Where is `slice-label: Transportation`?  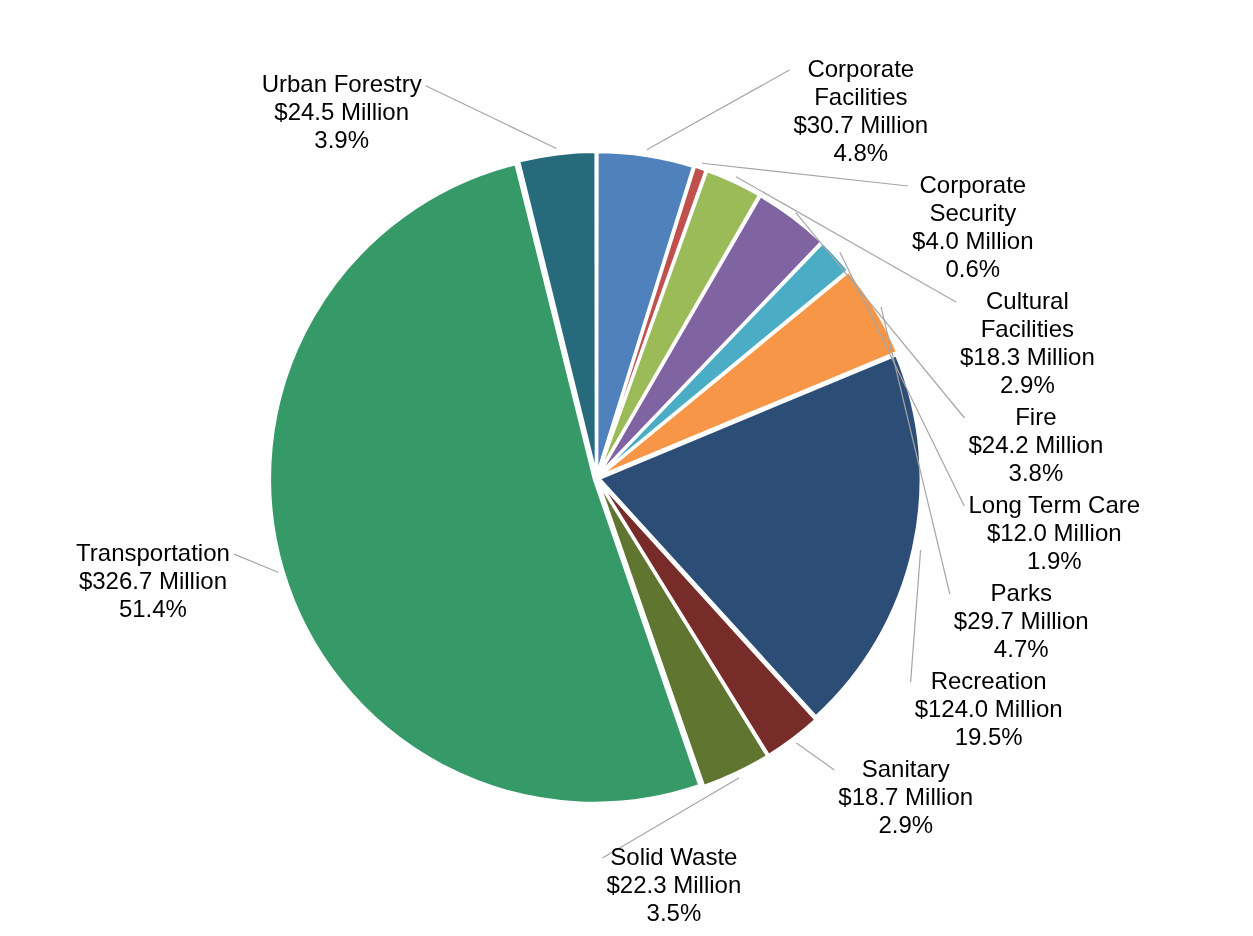
slice-label: Transportation is located at coordinates (153, 552).